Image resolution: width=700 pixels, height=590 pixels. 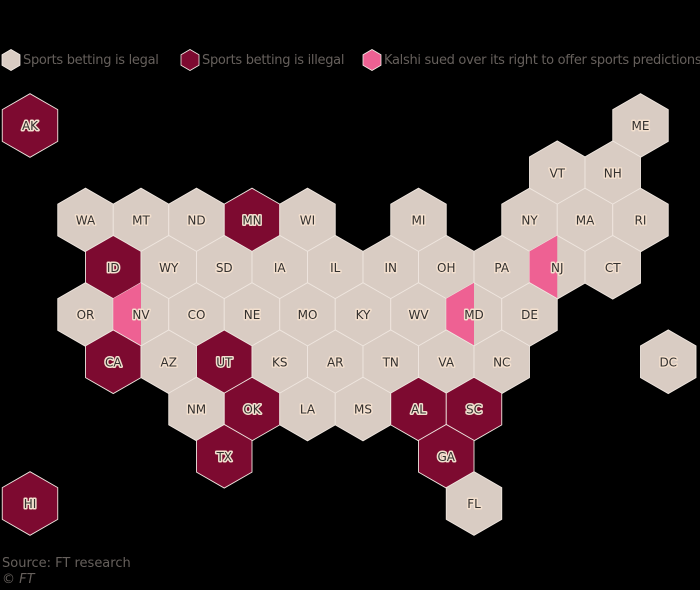 What do you see at coordinates (224, 362) in the screenshot?
I see `state-label: UT` at bounding box center [224, 362].